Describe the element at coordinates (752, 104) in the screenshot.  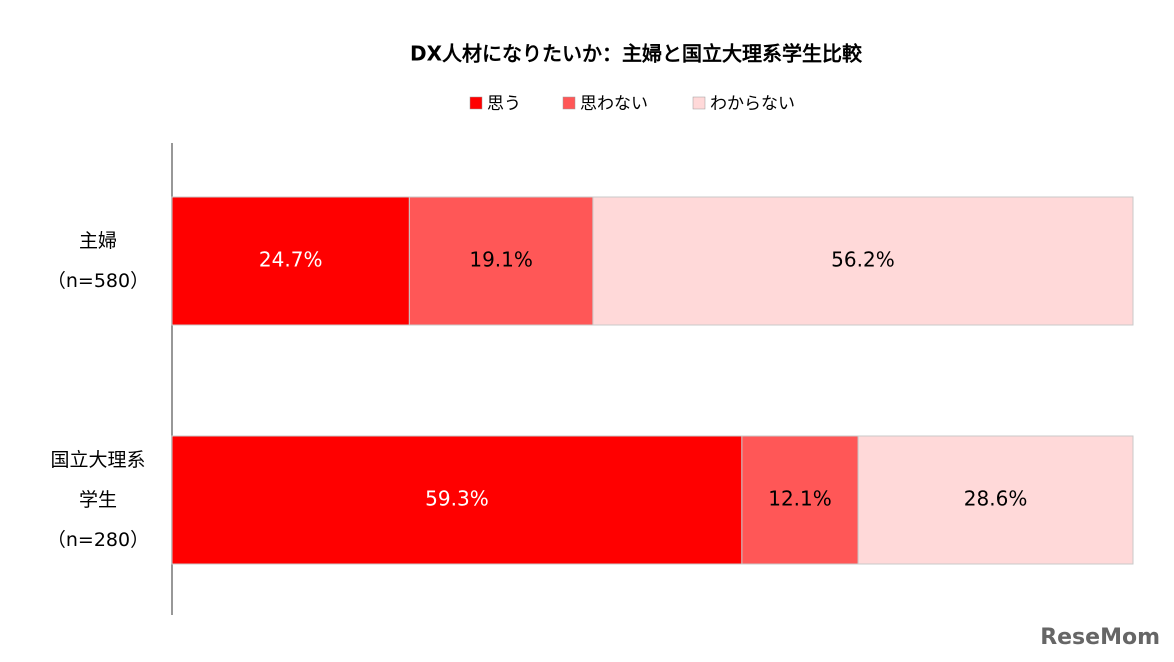
I see `legend-label: わからない` at that location.